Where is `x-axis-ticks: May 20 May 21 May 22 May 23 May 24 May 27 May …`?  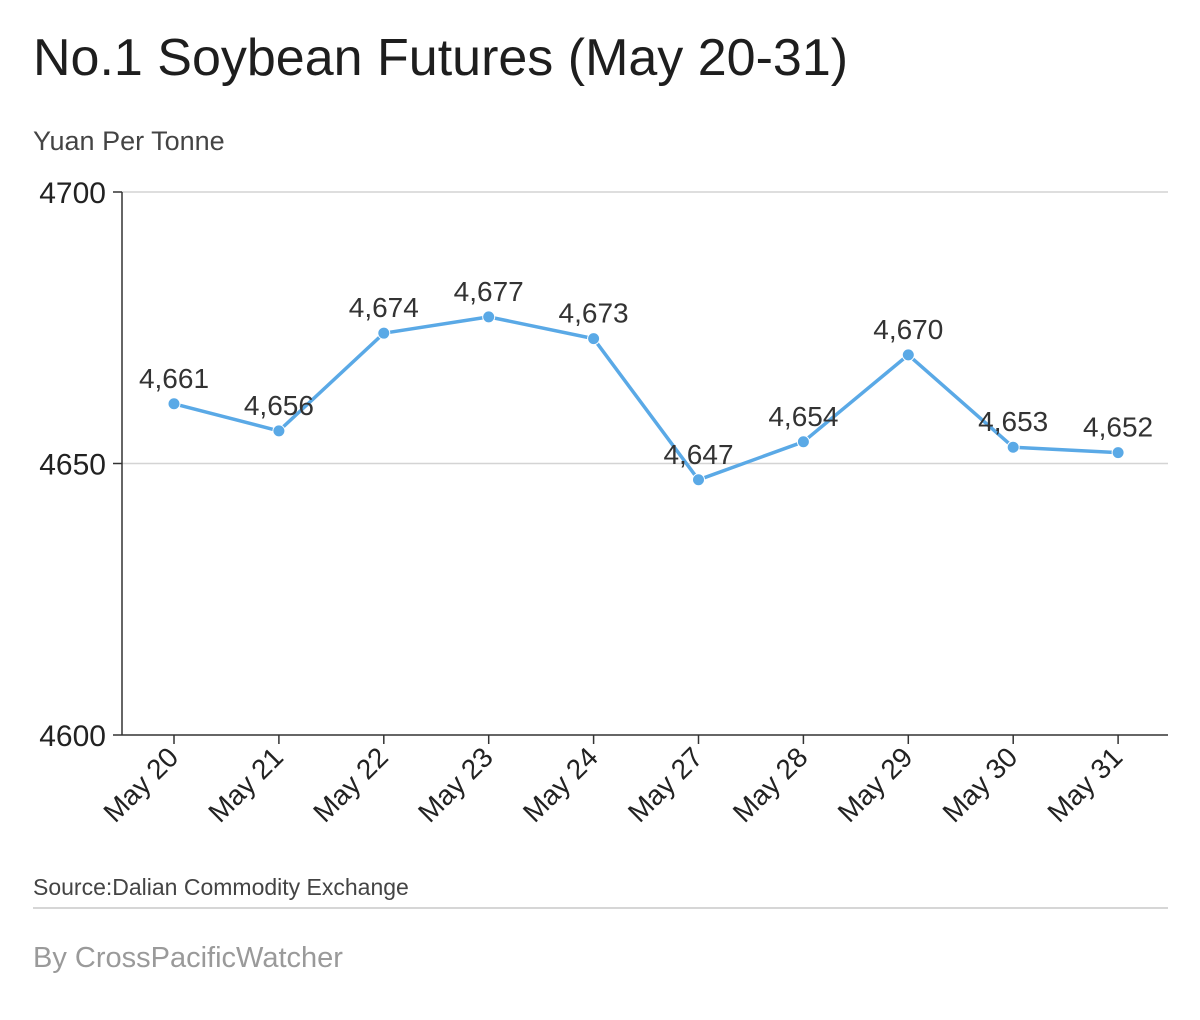 x-axis-ticks: May 20 May 21 May 22 May 23 May 24 May 27 May … is located at coordinates (612, 781).